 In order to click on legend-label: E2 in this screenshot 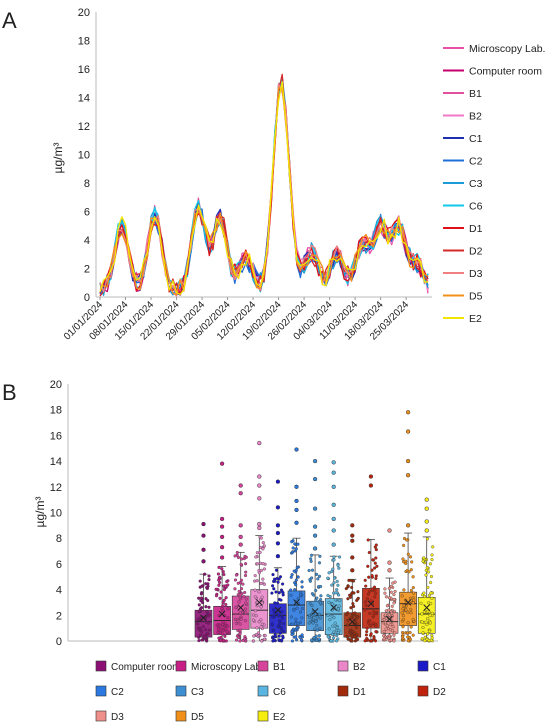, I will do `click(279, 717)`.